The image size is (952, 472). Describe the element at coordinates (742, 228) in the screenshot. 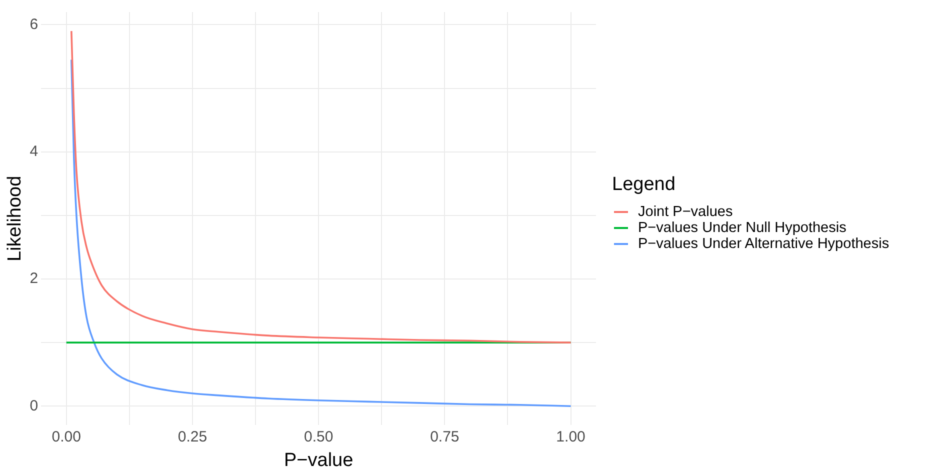

I see `legend-label: P−values Under Null Hypothesis` at that location.